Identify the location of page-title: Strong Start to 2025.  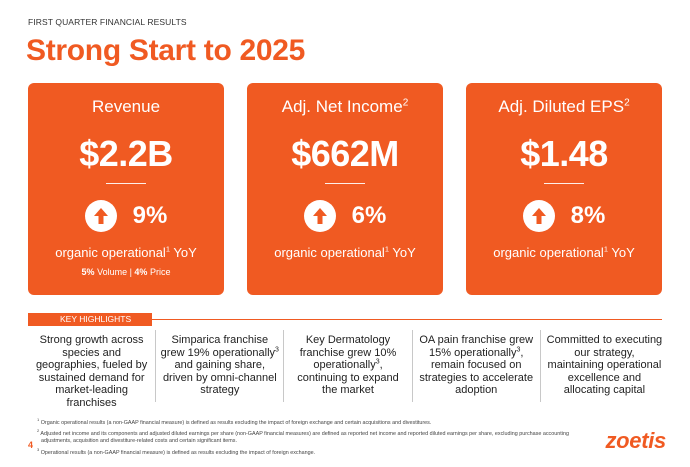
(166, 50).